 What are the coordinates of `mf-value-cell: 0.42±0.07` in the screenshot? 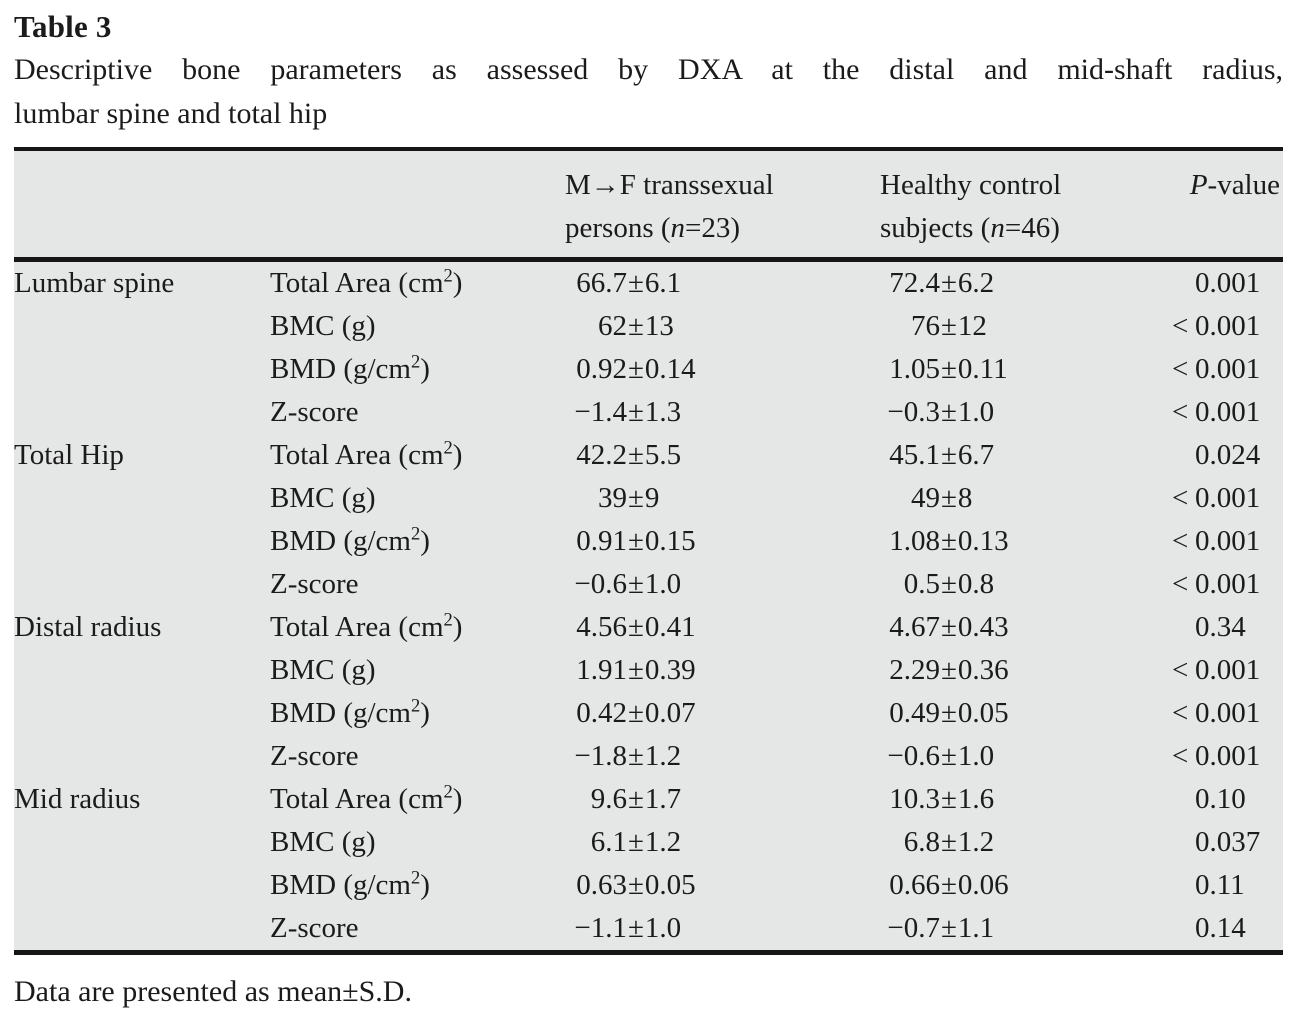 It's located at (636, 713).